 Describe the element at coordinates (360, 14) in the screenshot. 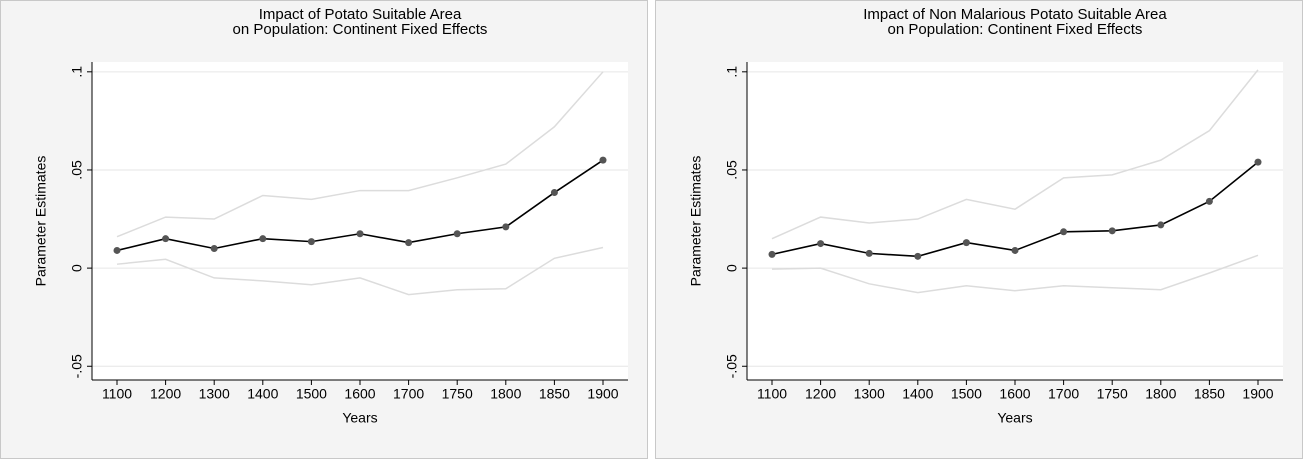

I see `chart-title: Impact of Potato Suitable Area` at that location.